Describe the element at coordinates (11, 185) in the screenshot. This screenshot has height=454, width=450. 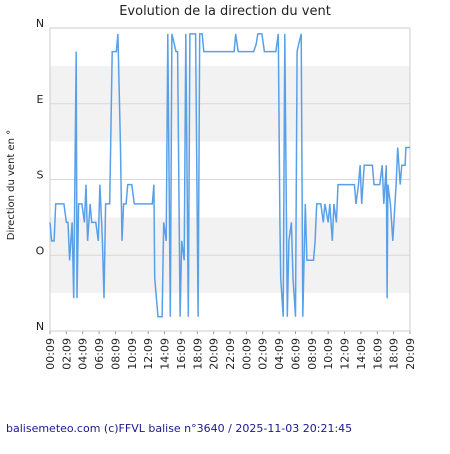
I see `y-axis-label: Direction du vent en °` at that location.